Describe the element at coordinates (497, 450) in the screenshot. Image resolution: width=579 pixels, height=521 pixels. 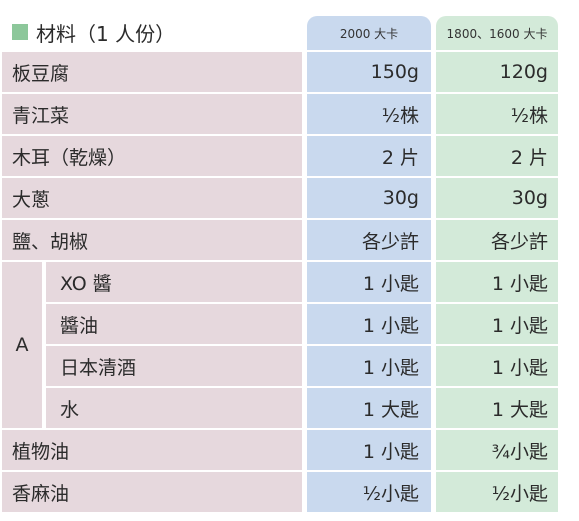
I see `amount-1800-1600: ¾小匙` at that location.